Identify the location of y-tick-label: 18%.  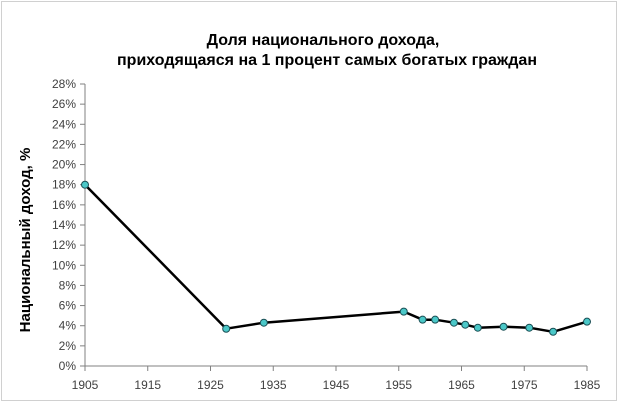
(64, 185).